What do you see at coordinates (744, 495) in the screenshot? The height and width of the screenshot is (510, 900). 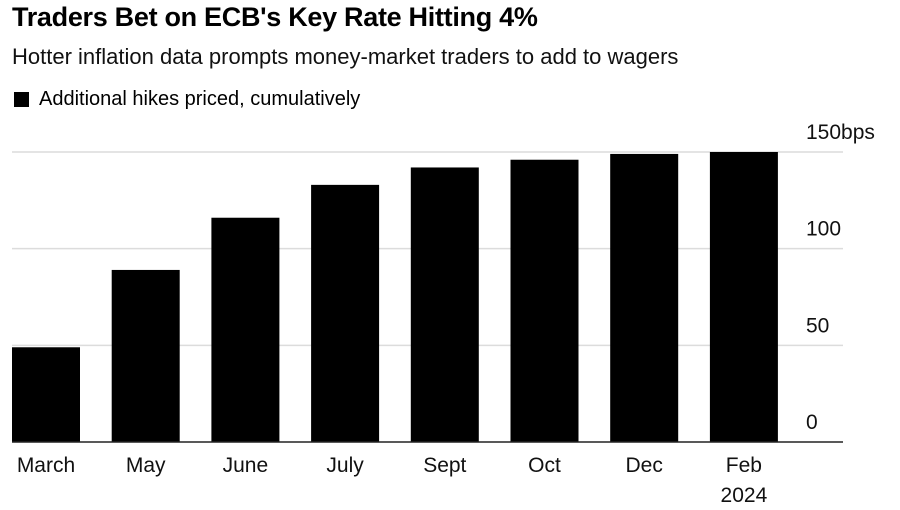 I see `x-tick-sublabel: 2024` at bounding box center [744, 495].